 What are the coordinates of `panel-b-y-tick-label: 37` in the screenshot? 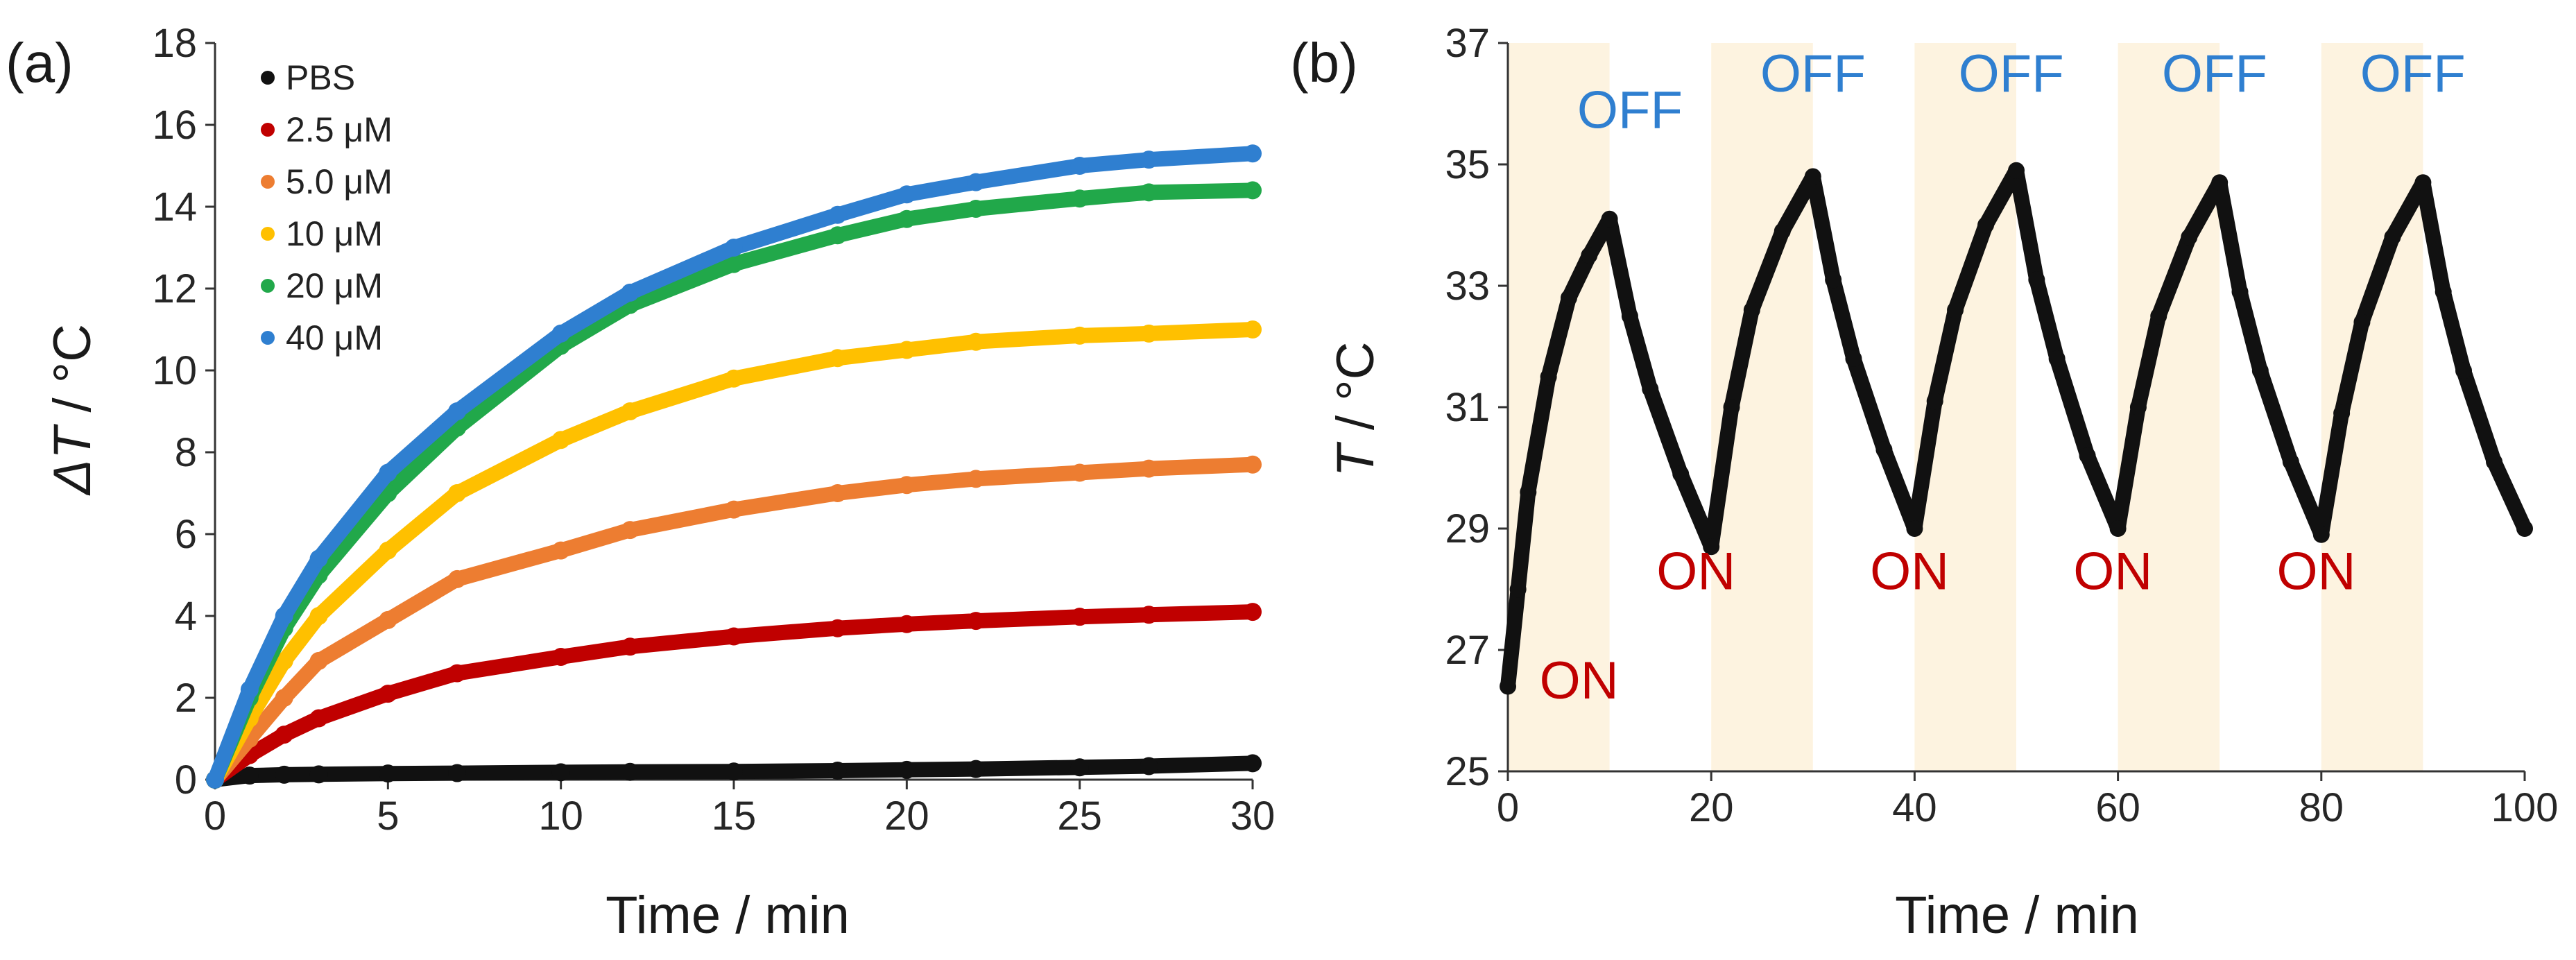 It's located at (1467, 43).